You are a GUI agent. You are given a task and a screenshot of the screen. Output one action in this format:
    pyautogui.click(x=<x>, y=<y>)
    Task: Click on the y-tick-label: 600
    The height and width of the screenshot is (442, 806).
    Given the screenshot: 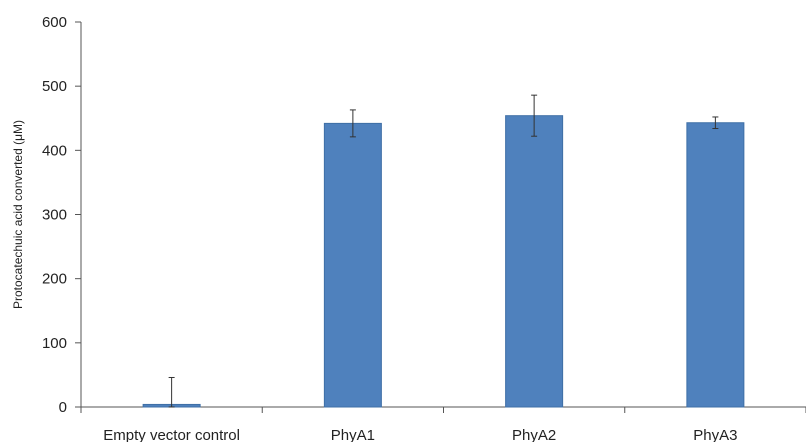 What is the action you would take?
    pyautogui.click(x=54, y=22)
    